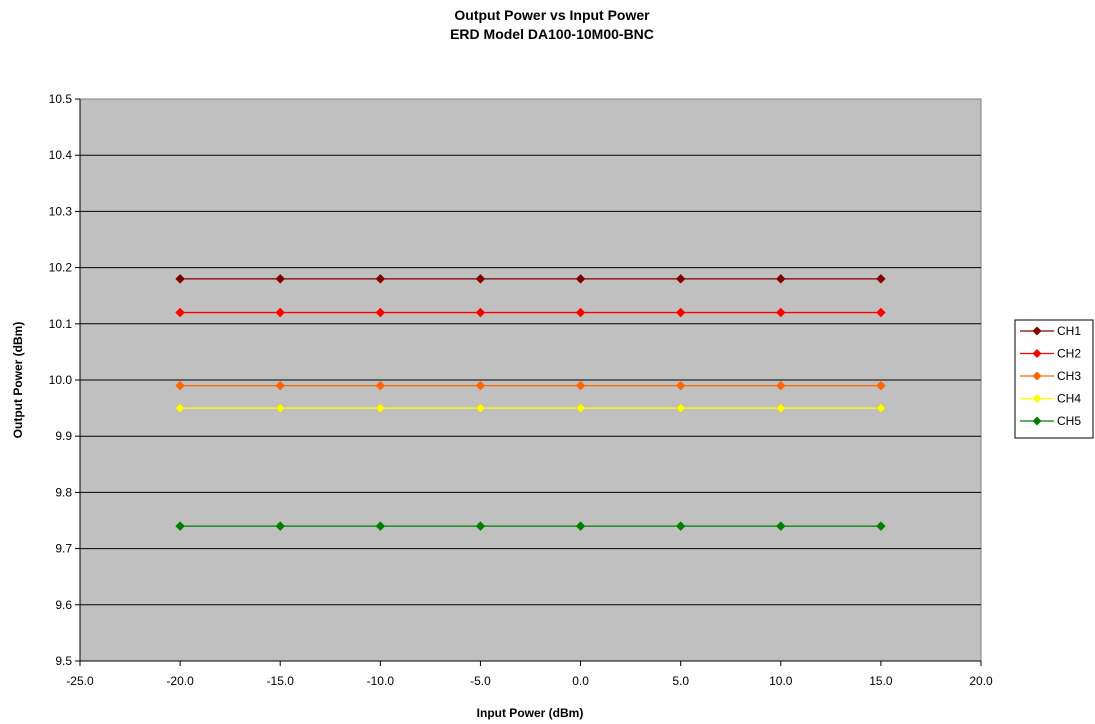 The image size is (1095, 724). Describe the element at coordinates (61, 268) in the screenshot. I see `y-tick-label: 10.2` at that location.